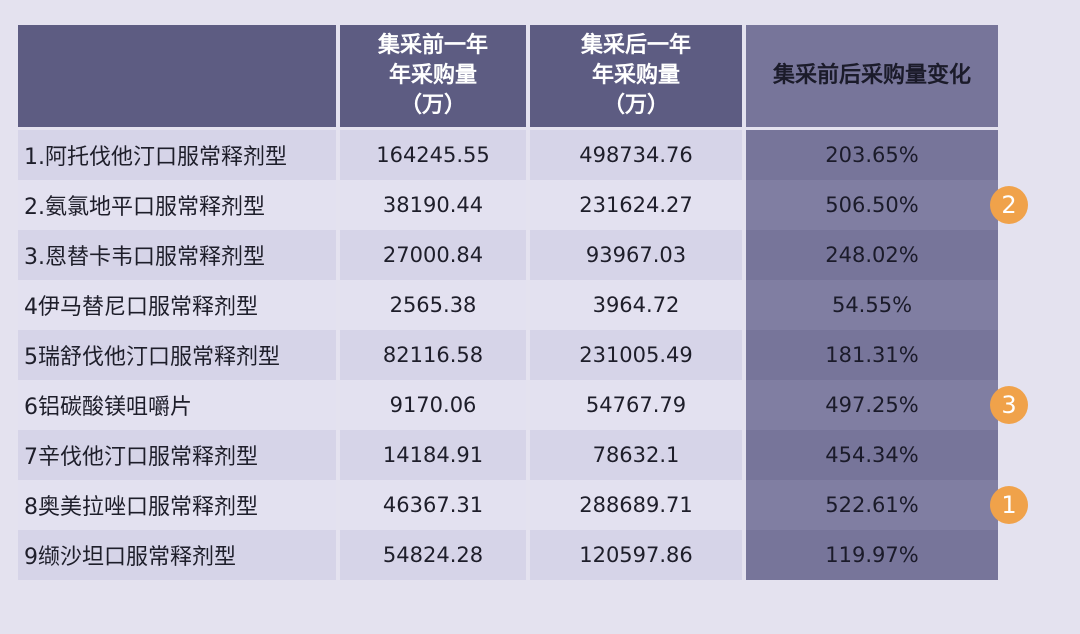  I want to click on table-row: 8奥美拉唑口服常释剂型 46367.31 288689.71 522.61%, so click(510, 505).